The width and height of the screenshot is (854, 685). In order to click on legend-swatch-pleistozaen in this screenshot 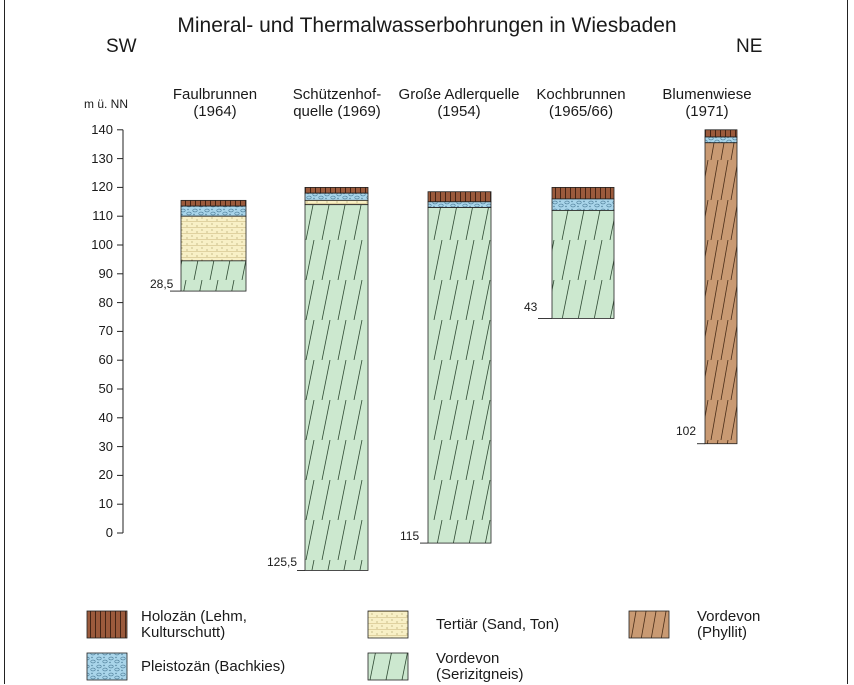, I will do `click(107, 666)`.